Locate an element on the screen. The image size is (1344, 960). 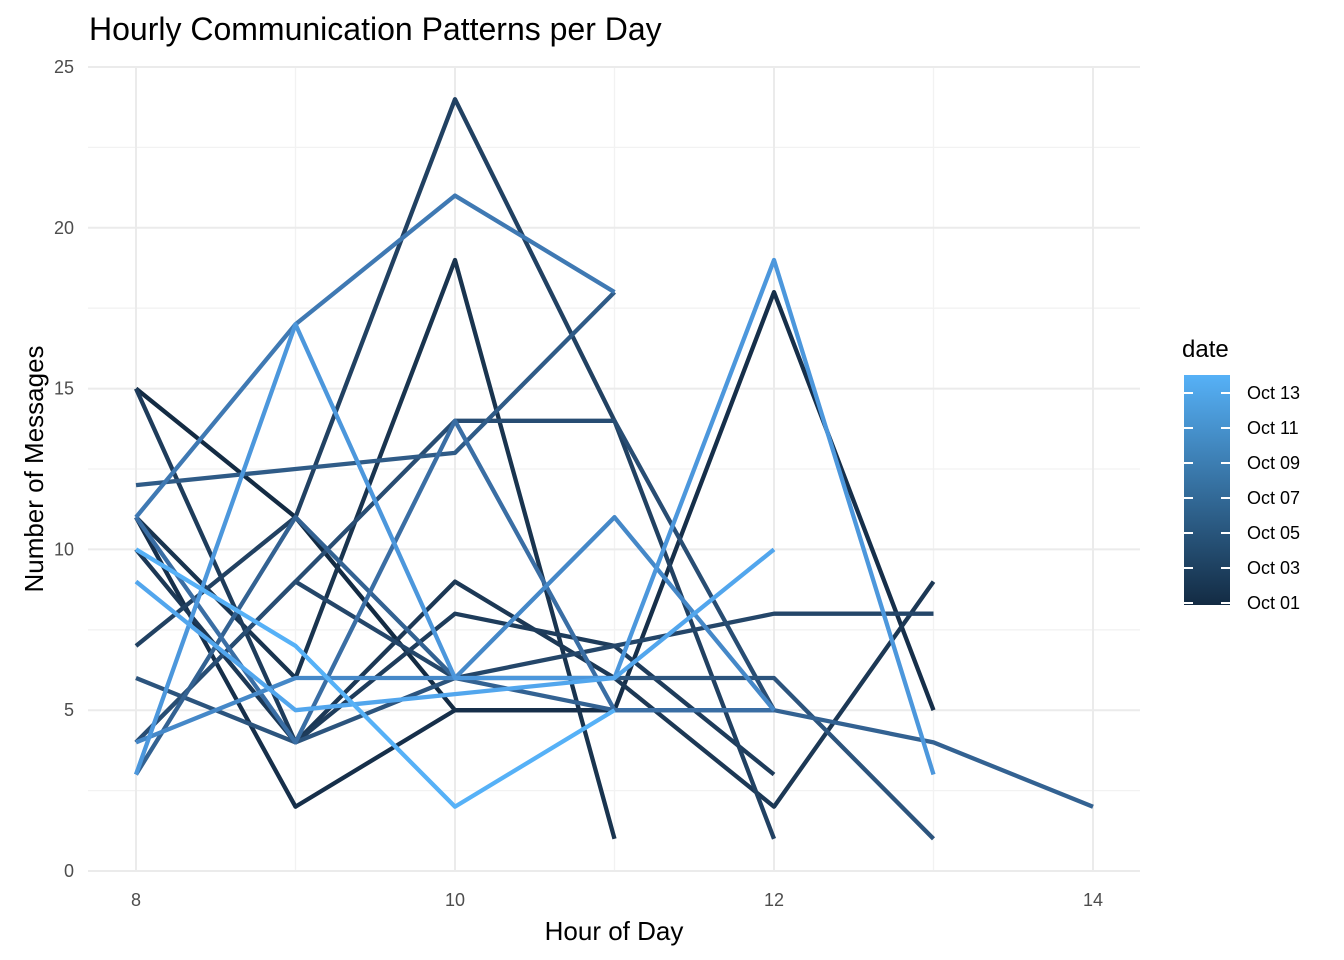
y-tick-label: 0 is located at coordinates (69, 871).